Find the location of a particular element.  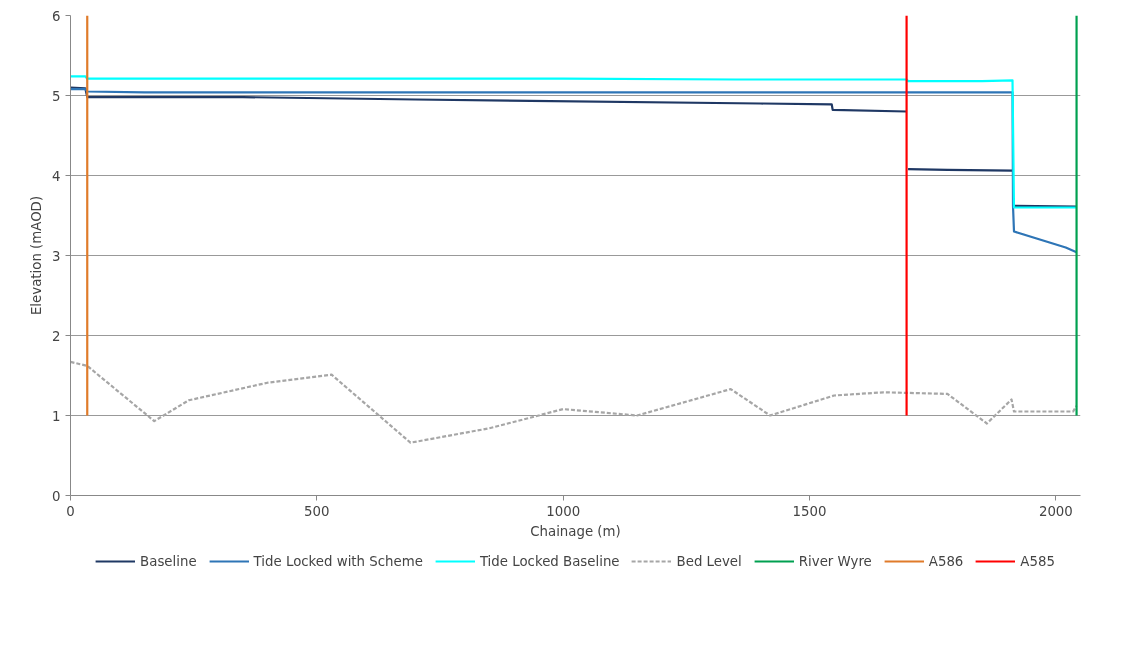

y-tick-label: 2 is located at coordinates (56, 336).